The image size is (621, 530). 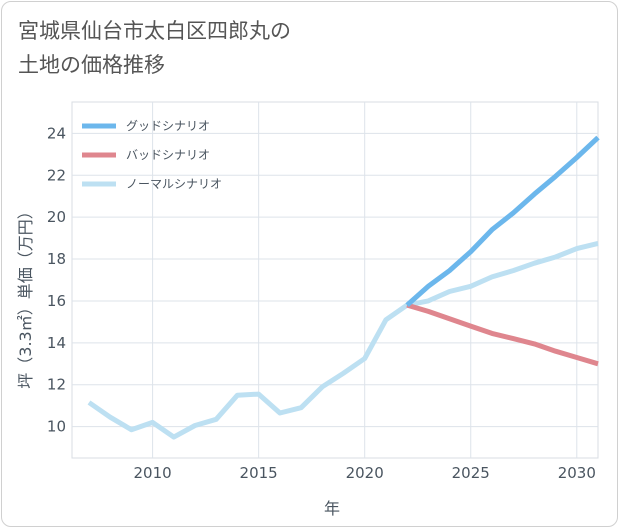 What do you see at coordinates (56, 427) in the screenshot?
I see `y-tick-label: 10` at bounding box center [56, 427].